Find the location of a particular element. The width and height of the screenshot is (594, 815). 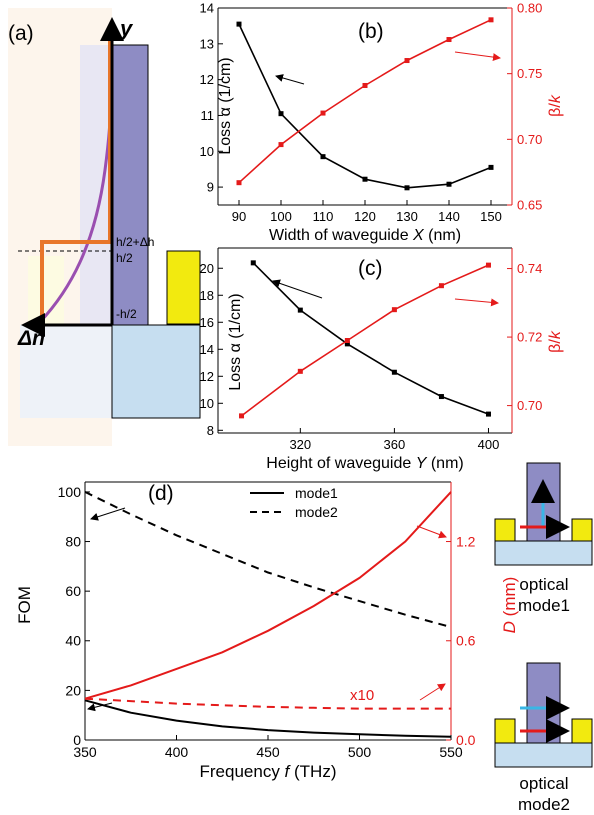

panel-a-level-3: -h/2 is located at coordinates (126, 314).